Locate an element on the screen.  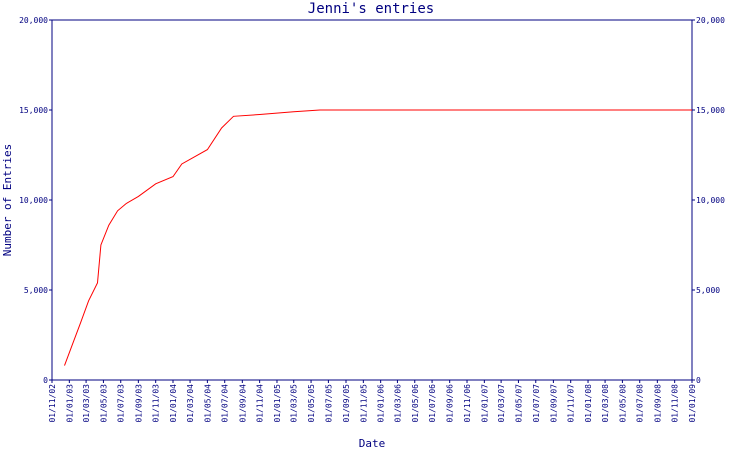
right-y-tick-label: 0 is located at coordinates (698, 380).